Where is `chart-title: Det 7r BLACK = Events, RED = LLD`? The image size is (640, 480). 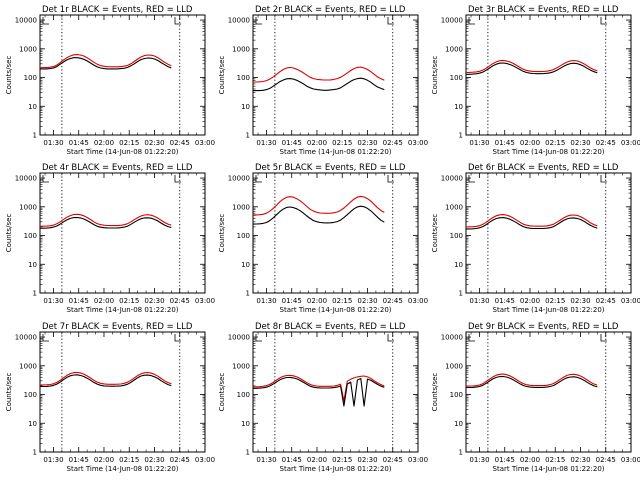 chart-title: Det 7r BLACK = Events, RED = LLD is located at coordinates (117, 327).